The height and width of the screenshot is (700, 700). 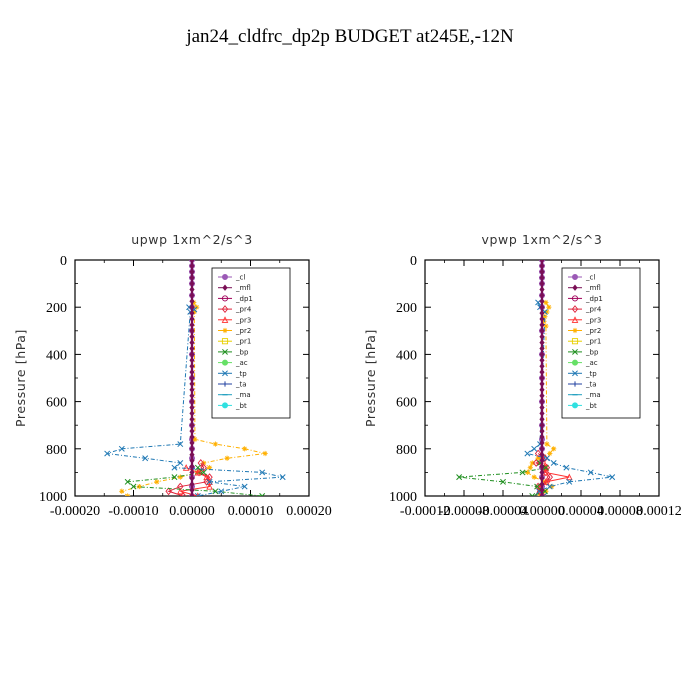 What do you see at coordinates (659, 511) in the screenshot?
I see `x-tick-label: 0.00012` at bounding box center [659, 511].